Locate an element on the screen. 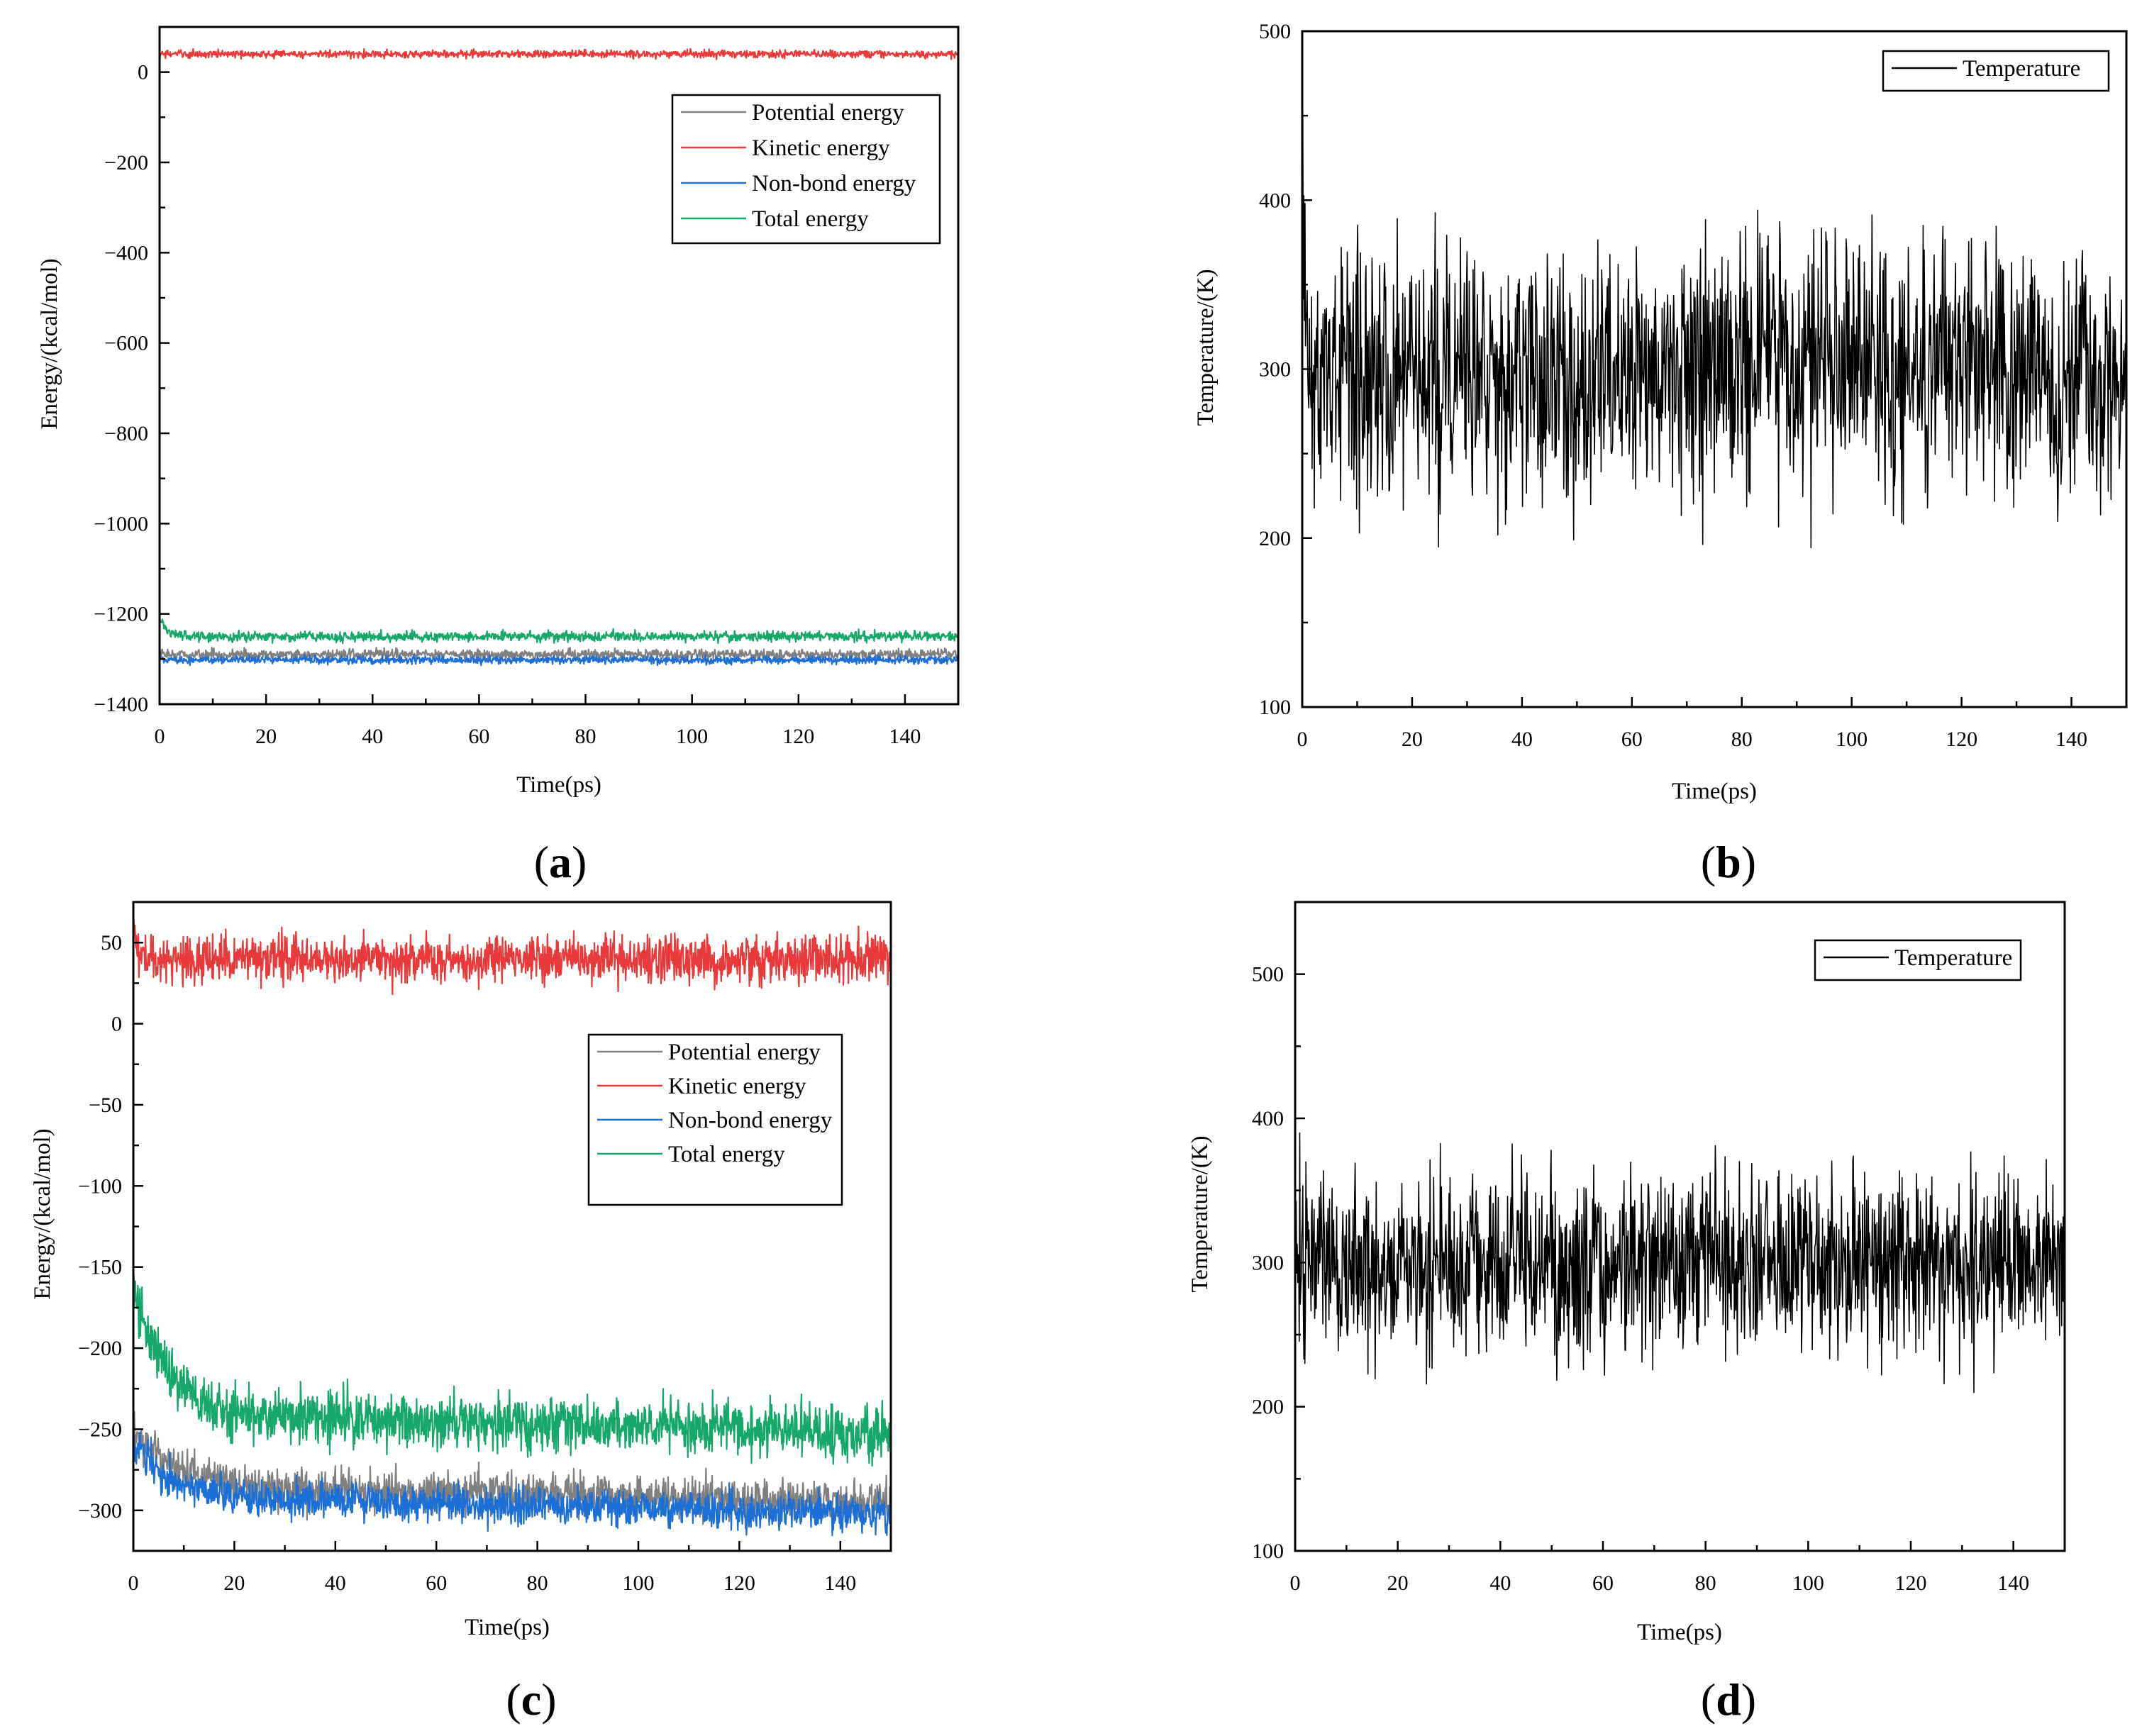  panel-a-y-tick-label: −600 is located at coordinates (126, 343).